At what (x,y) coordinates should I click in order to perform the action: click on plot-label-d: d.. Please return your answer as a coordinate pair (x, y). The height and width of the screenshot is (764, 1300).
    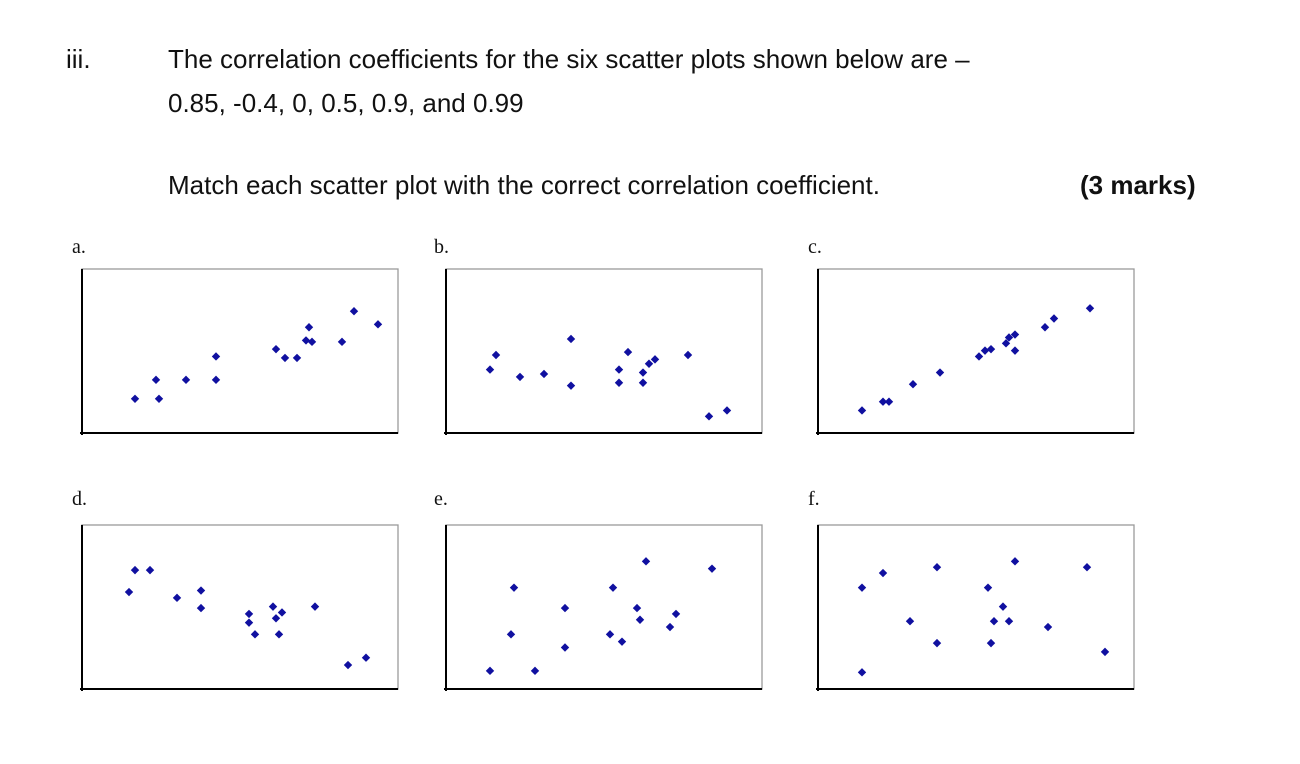
    Looking at the image, I should click on (79, 499).